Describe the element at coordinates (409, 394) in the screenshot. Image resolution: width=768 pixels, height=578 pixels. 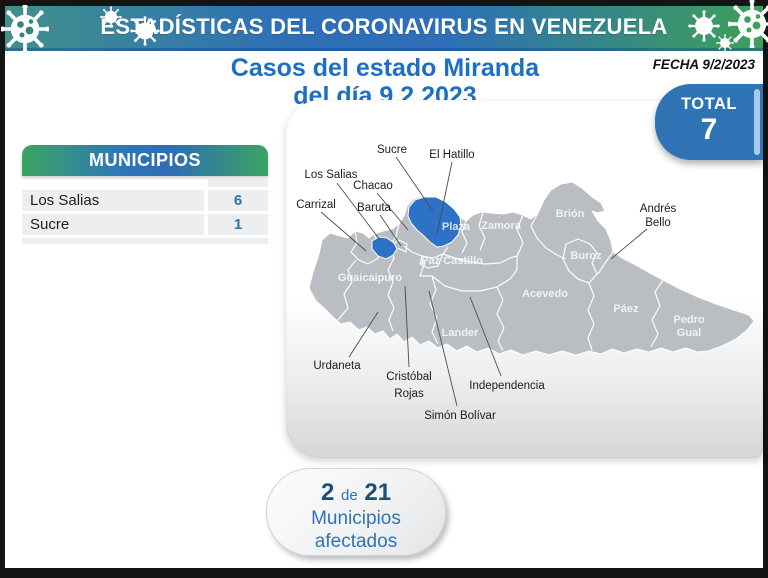
I see `map-label-cristobal-rojas: Rojas` at that location.